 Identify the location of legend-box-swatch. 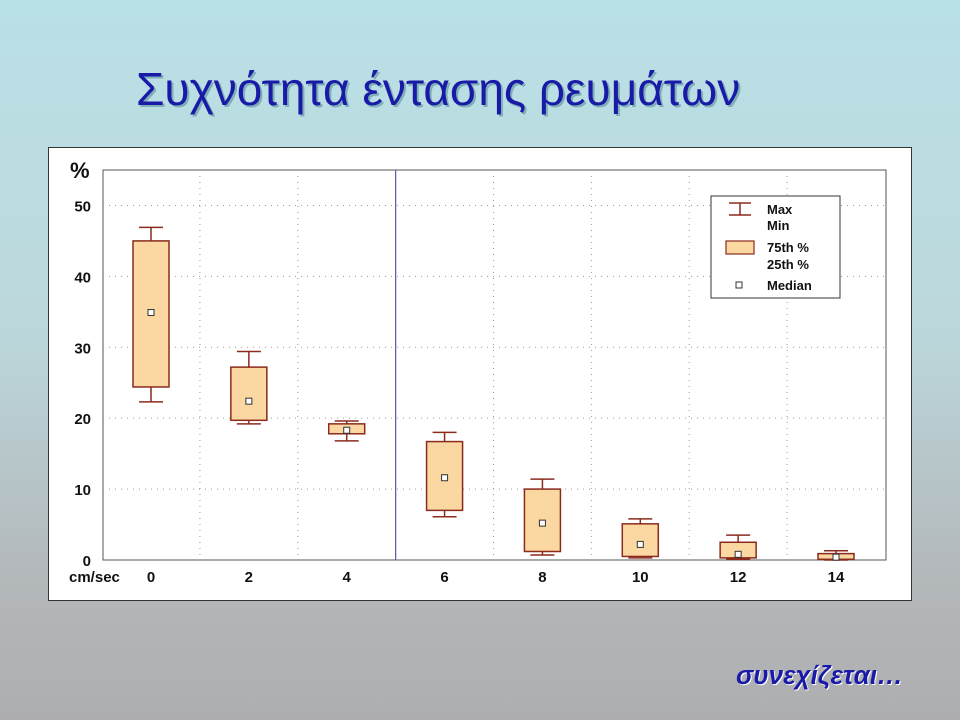
(740, 247).